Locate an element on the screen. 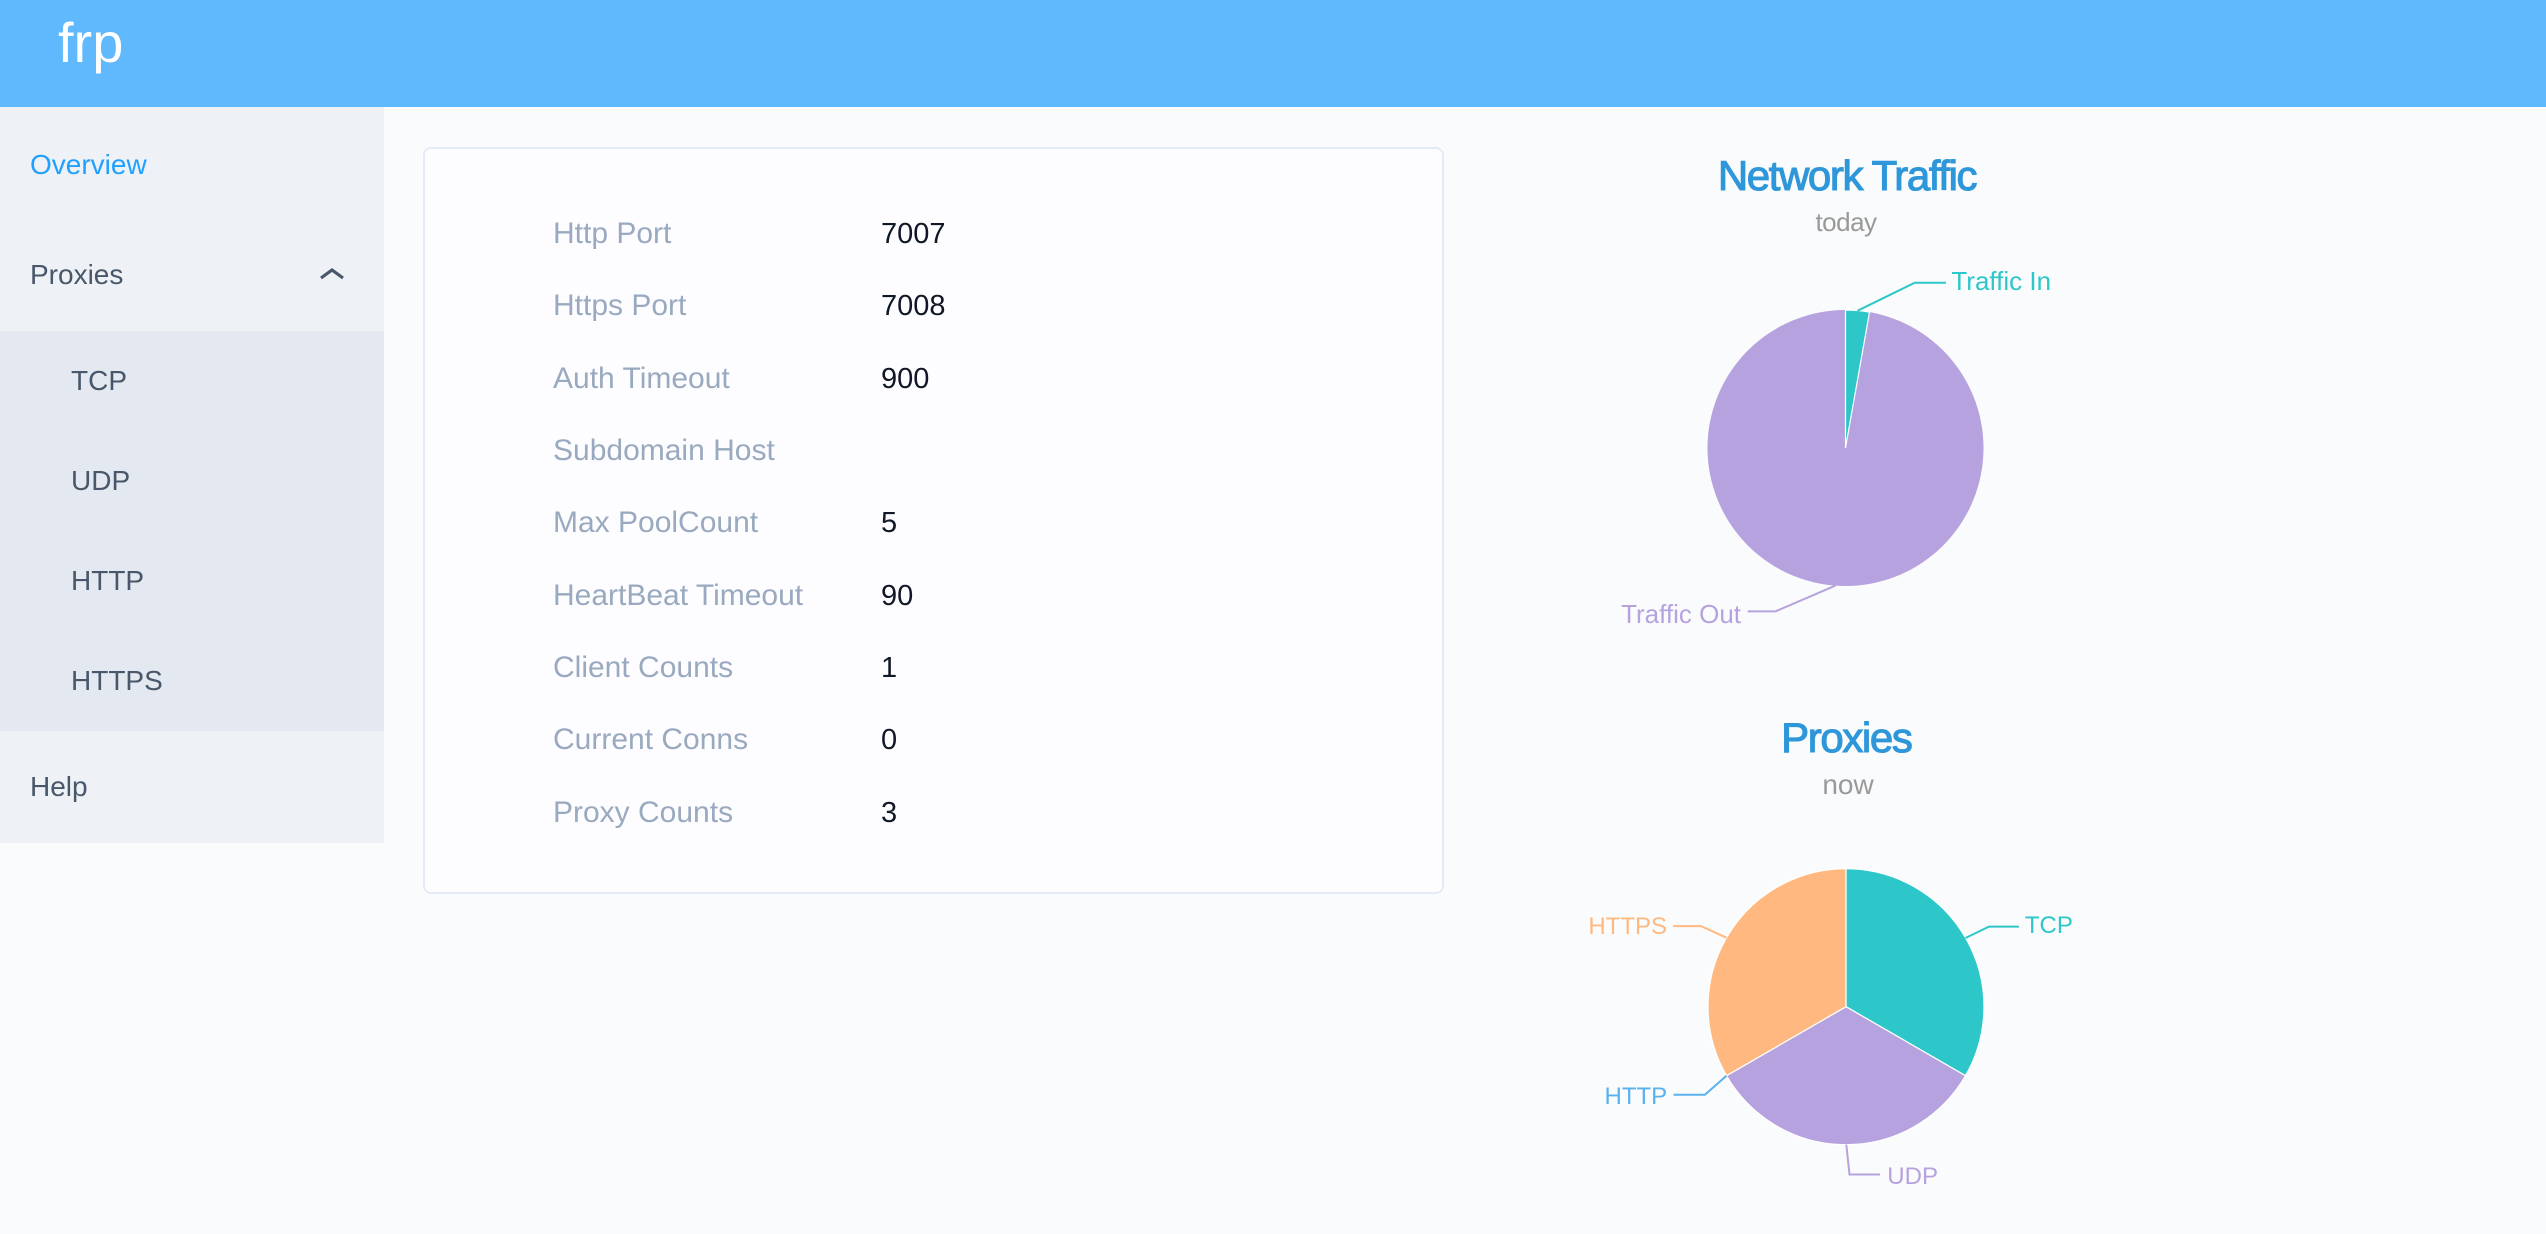  svg-text: now is located at coordinates (1848, 784).